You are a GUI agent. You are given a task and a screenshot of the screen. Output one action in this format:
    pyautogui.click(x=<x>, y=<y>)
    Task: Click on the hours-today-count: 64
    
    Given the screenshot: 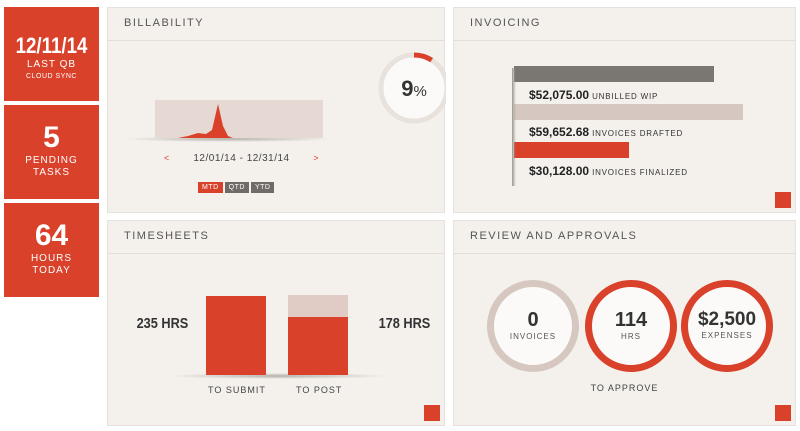 What is the action you would take?
    pyautogui.click(x=51, y=235)
    